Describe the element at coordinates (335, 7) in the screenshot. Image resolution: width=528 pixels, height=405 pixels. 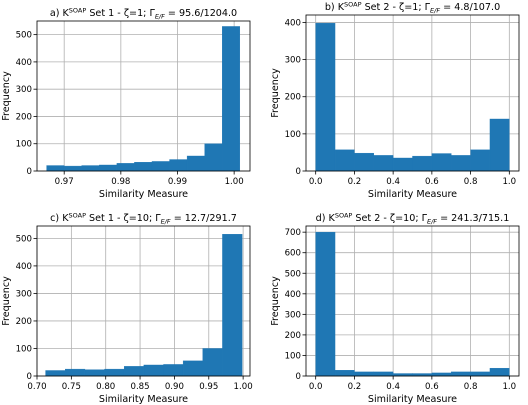
I see `title-prefix: b) K` at that location.